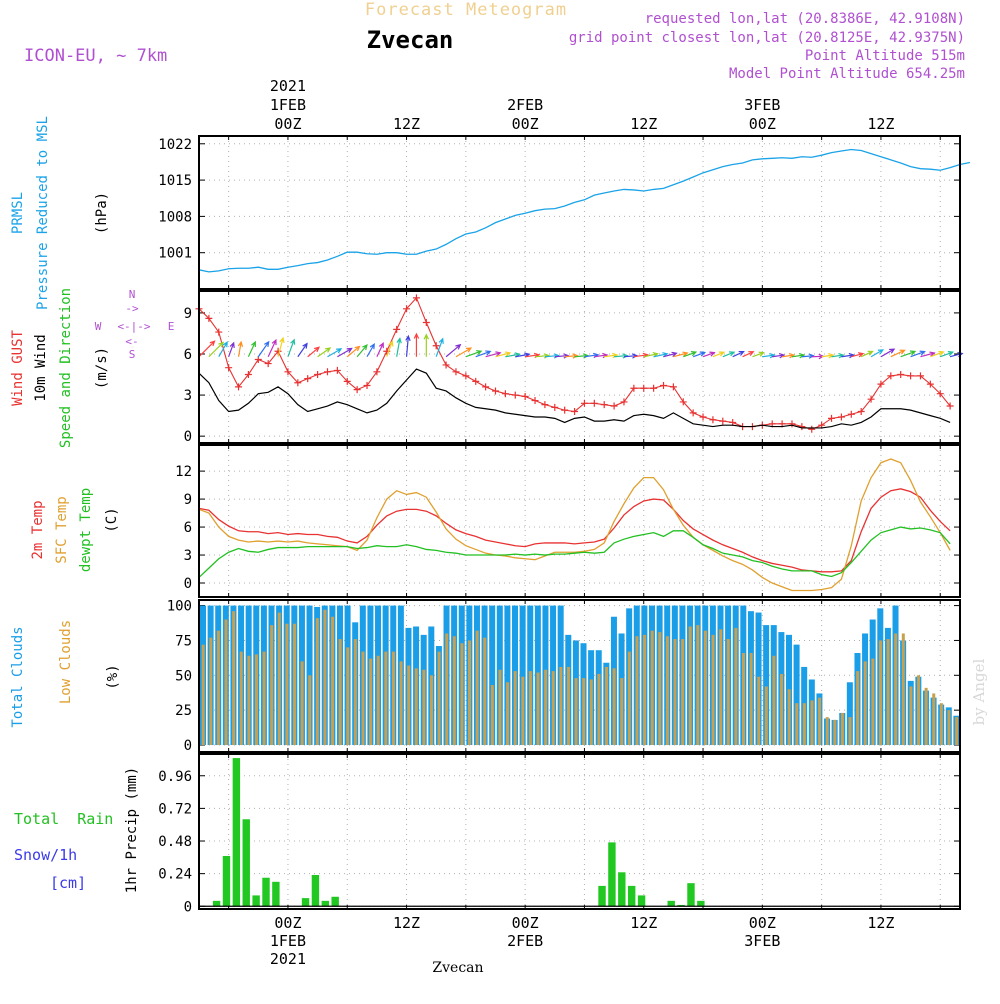 The image size is (1000, 1004). Describe the element at coordinates (18, 213) in the screenshot. I see `pressure-label-prmsl: PRMSL` at that location.